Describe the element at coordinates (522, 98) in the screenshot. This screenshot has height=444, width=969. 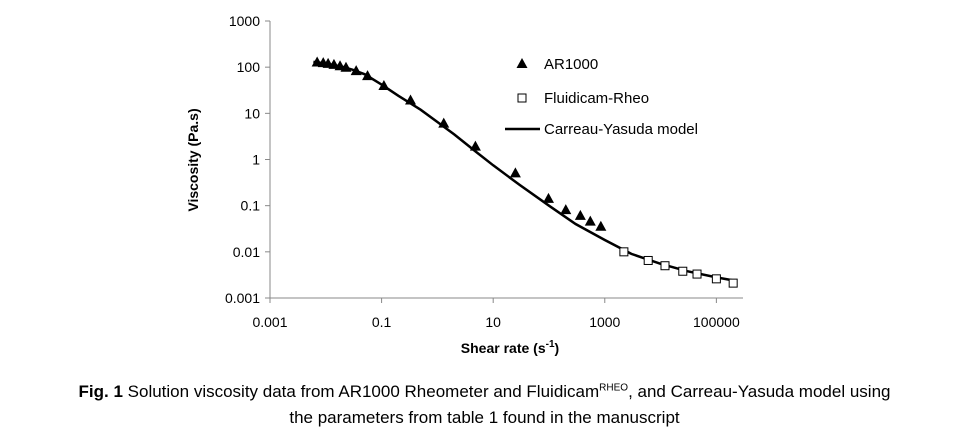
I see `legend-square-icon` at that location.